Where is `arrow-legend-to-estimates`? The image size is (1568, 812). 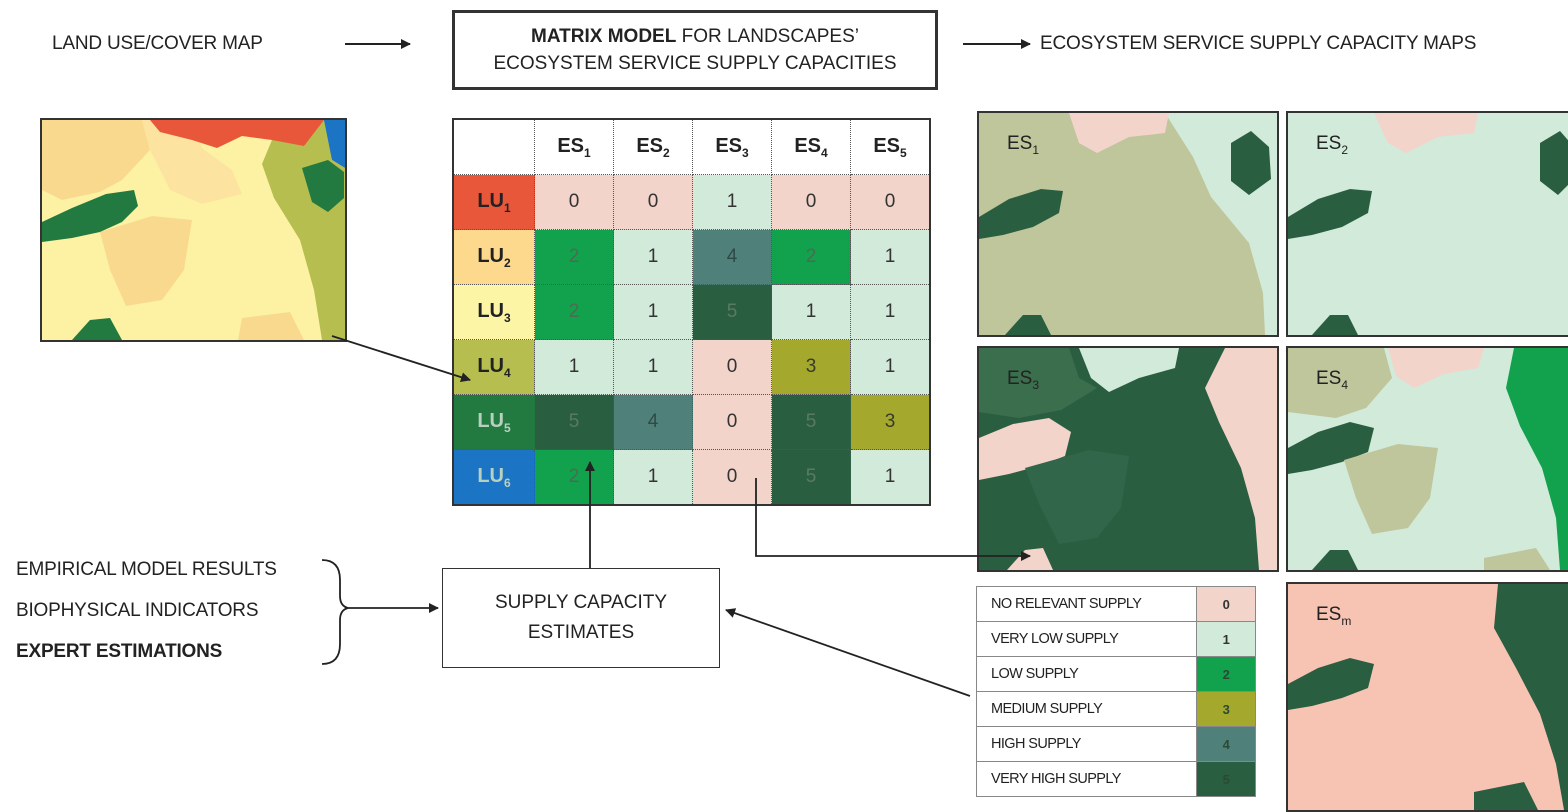
arrow-legend-to-estimates is located at coordinates (848, 653).